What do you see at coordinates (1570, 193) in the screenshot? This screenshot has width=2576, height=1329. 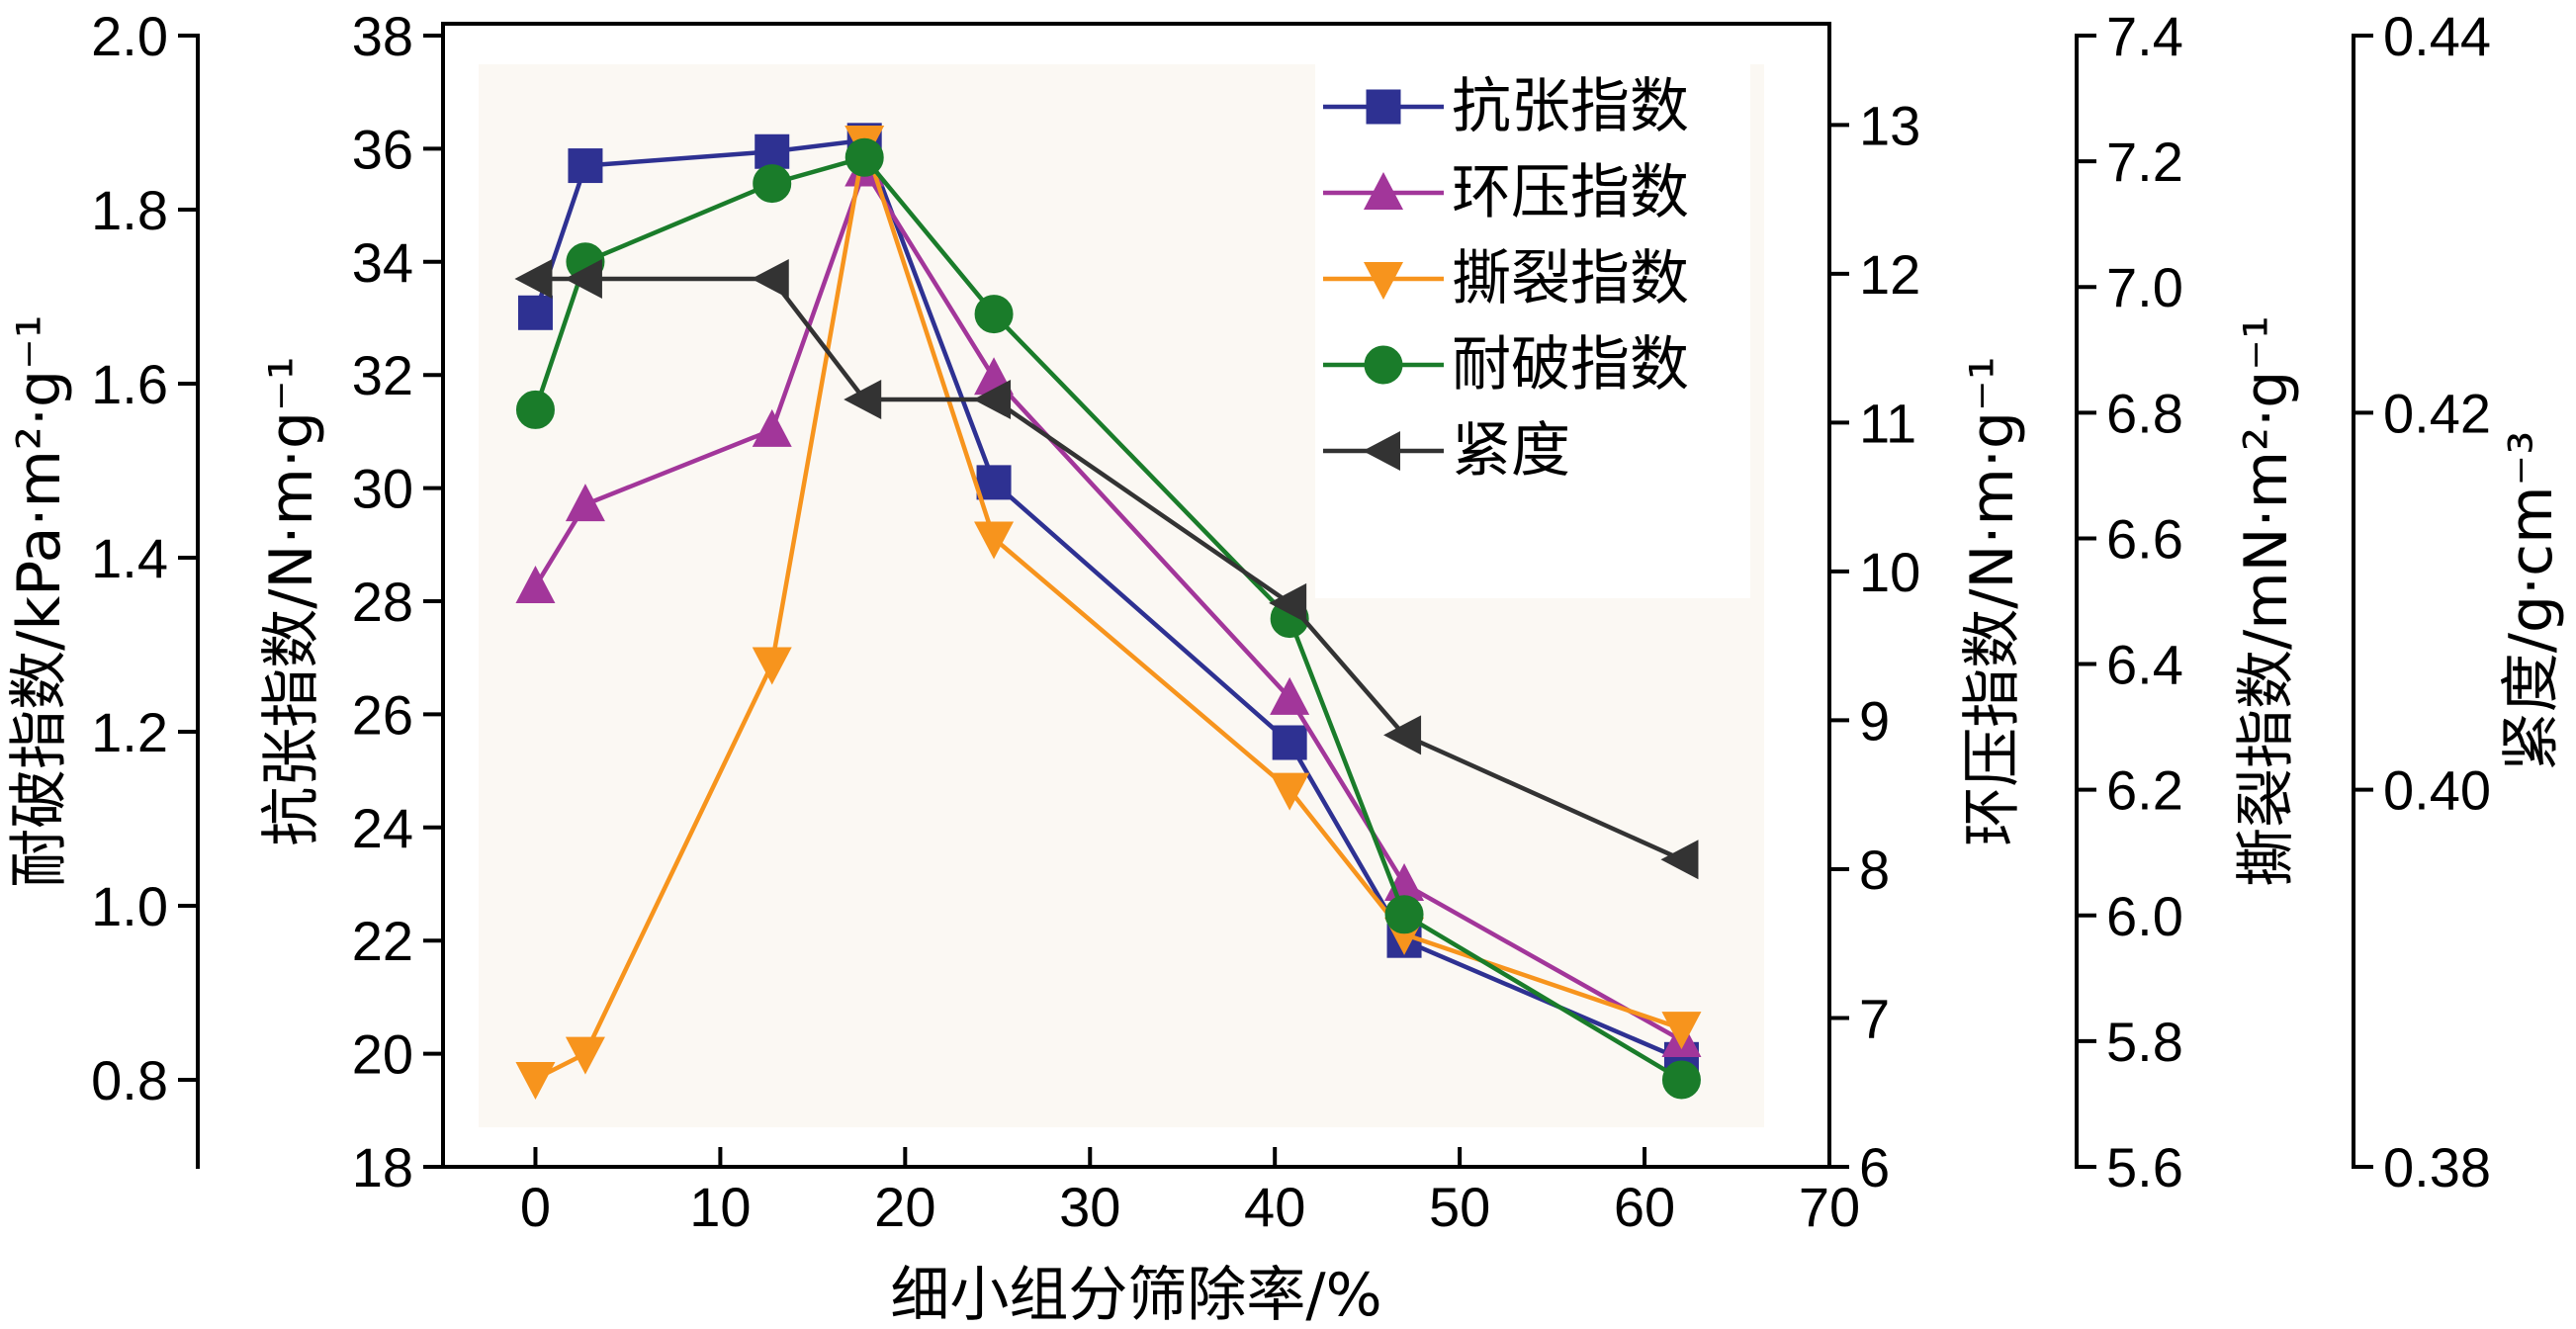 I see `legend-label: 环压指数` at bounding box center [1570, 193].